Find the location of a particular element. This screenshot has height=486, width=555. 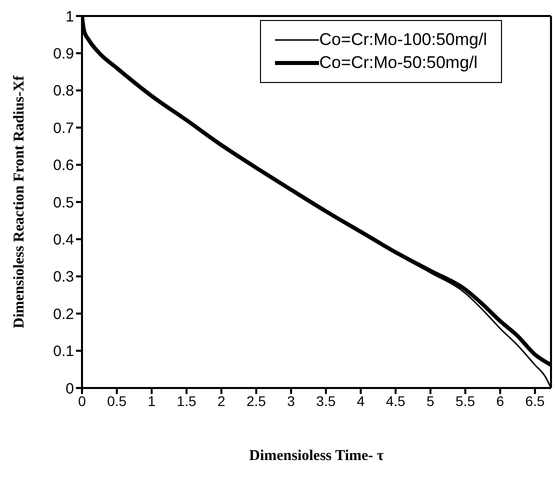

y-tick-label: 0.9 is located at coordinates (63, 54).